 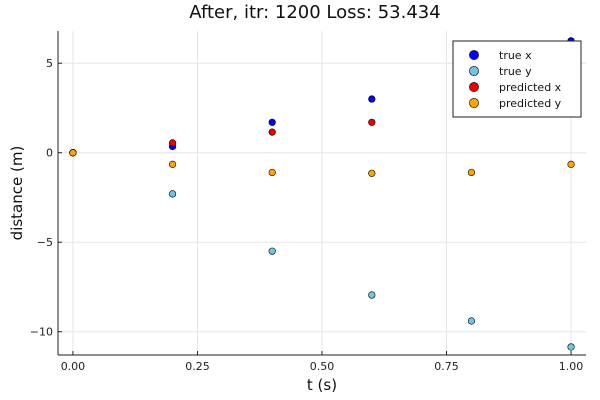 What do you see at coordinates (73, 366) in the screenshot?
I see `x-tick-label: 0.00` at bounding box center [73, 366].